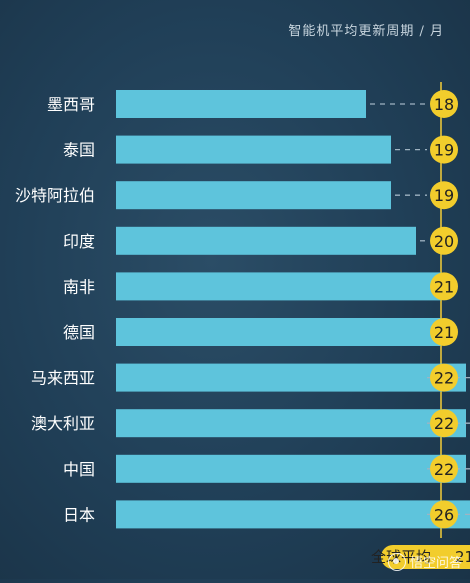  Describe the element at coordinates (79, 469) in the screenshot. I see `category-label: 中国` at that location.